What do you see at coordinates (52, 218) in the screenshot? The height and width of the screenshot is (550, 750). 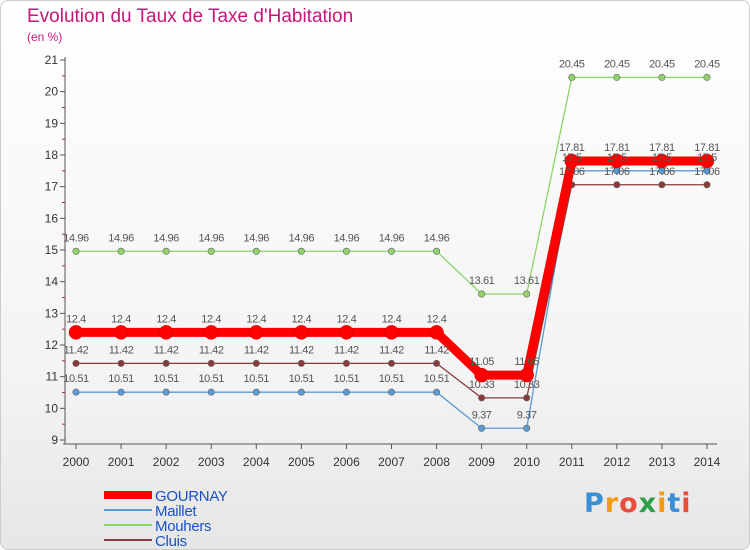 I see `y-tick-label: 16` at bounding box center [52, 218].